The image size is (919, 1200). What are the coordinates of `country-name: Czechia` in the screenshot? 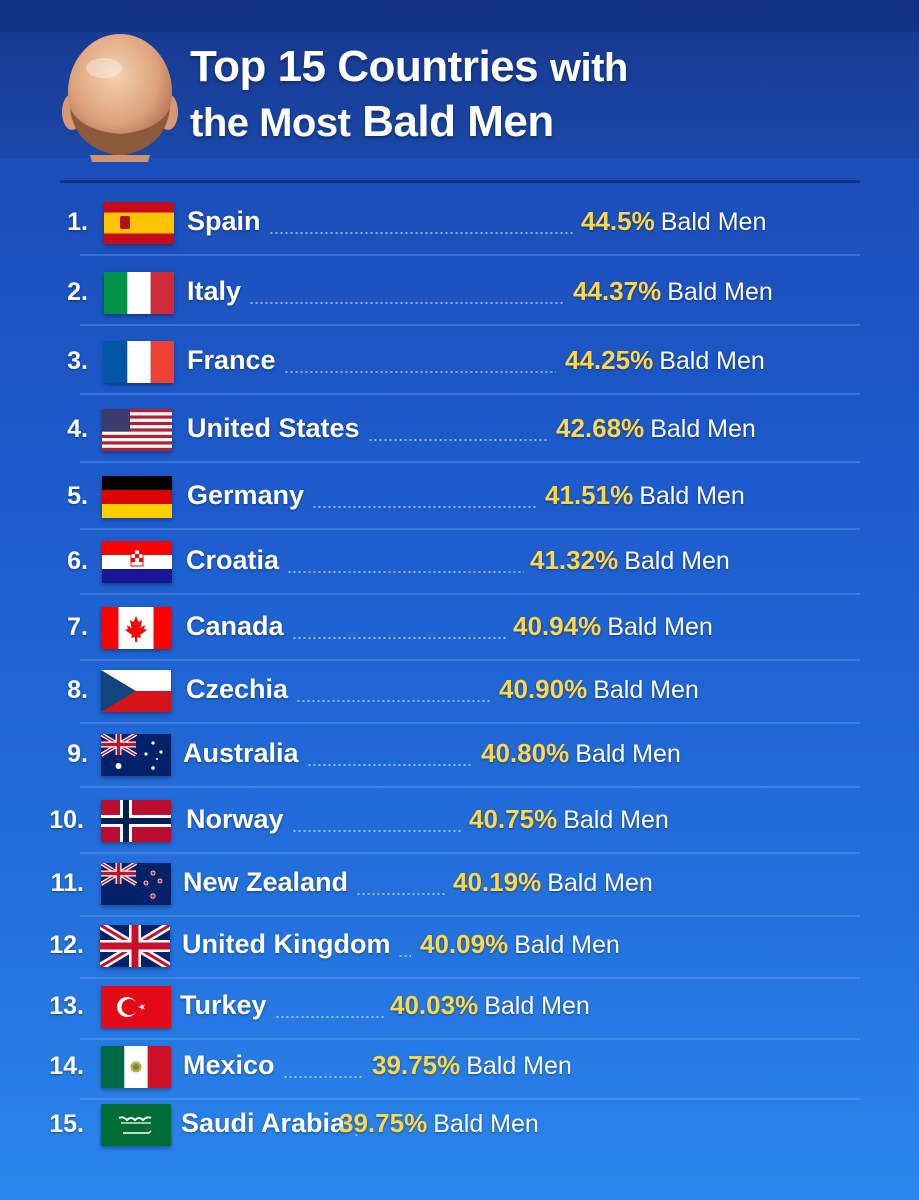 It's located at (237, 689).